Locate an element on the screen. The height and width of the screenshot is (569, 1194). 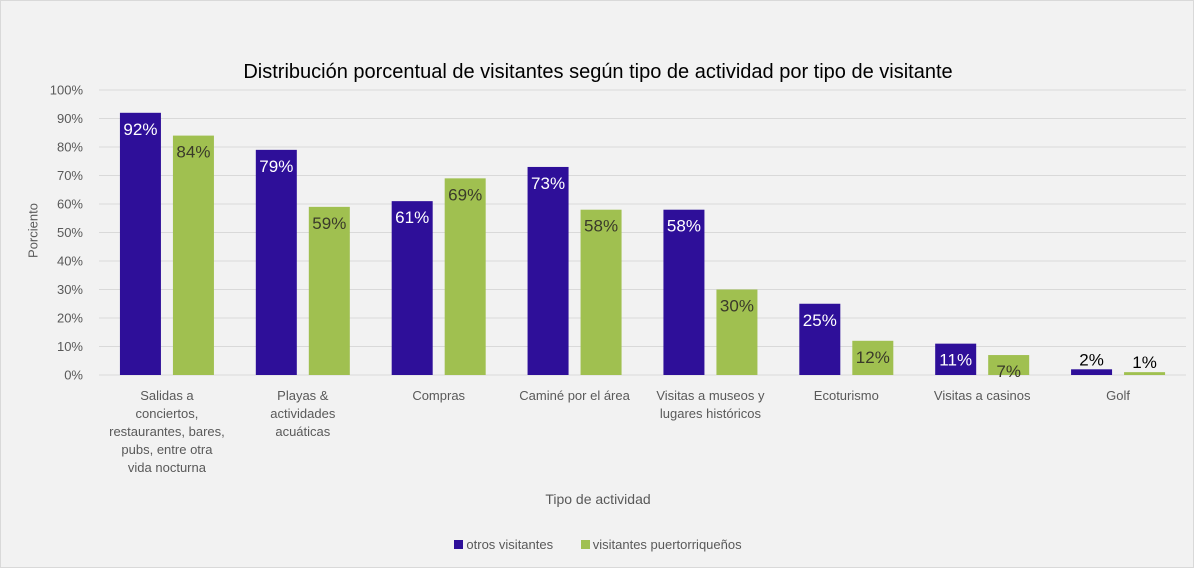
data-label: 84% is located at coordinates (193, 152).